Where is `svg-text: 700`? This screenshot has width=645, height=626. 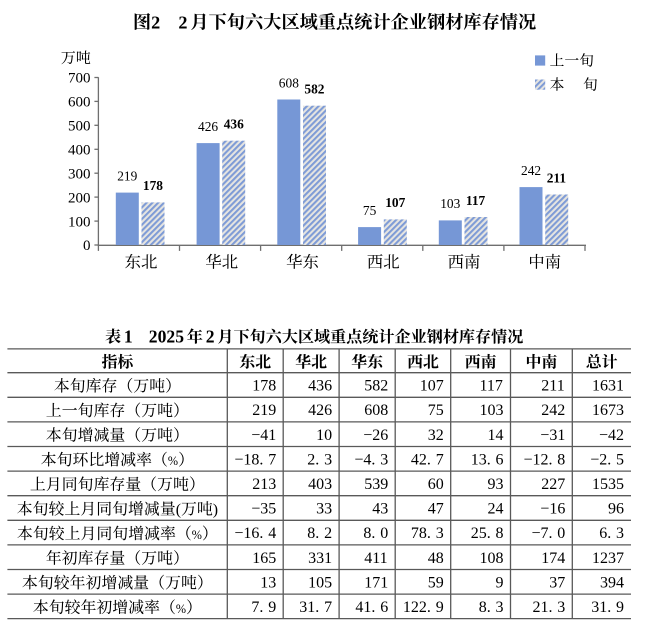
svg-text: 700 is located at coordinates (79, 79).